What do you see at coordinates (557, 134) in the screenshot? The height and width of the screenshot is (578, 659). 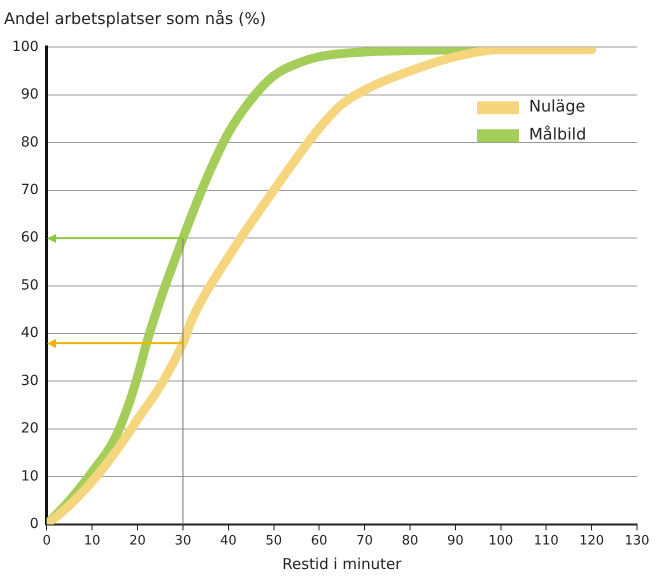 I see `legend-label: Målbild` at bounding box center [557, 134].